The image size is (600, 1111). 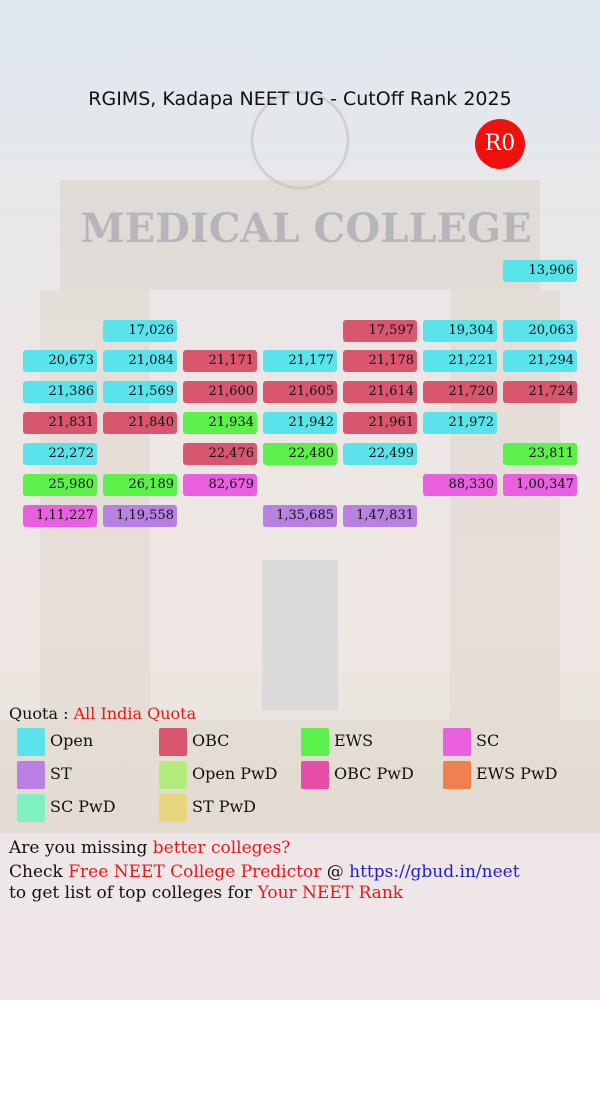 I want to click on footer-line: Are you missing better colleges?, so click(x=149, y=848).